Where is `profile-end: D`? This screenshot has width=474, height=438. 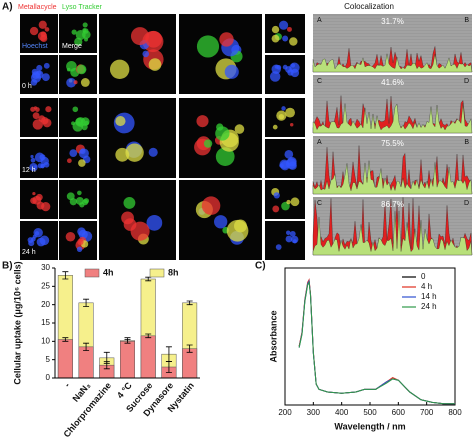 profile-end: D is located at coordinates (466, 203).